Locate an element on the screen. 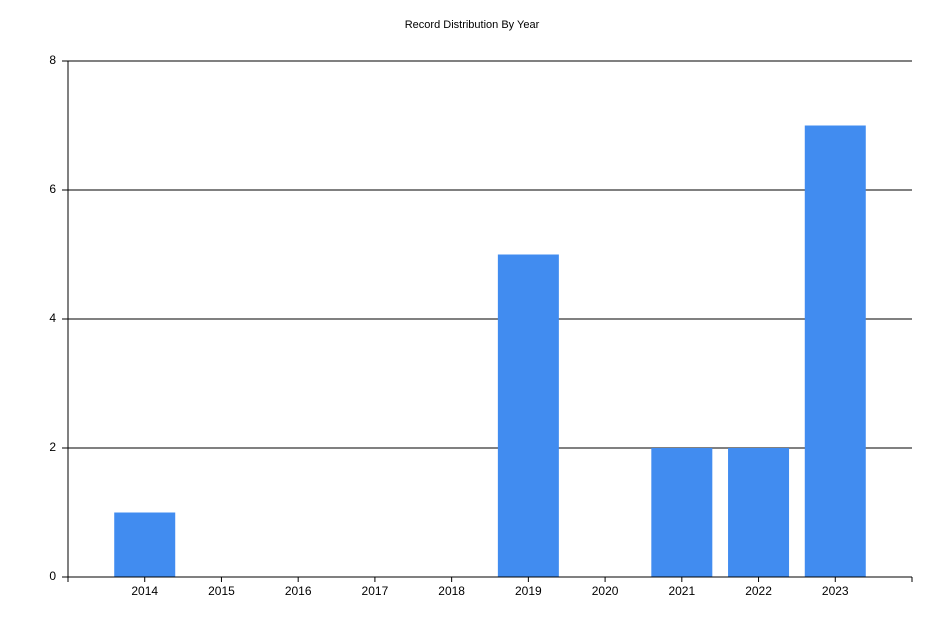  chart-title: Record Distribution By Year is located at coordinates (472, 25).